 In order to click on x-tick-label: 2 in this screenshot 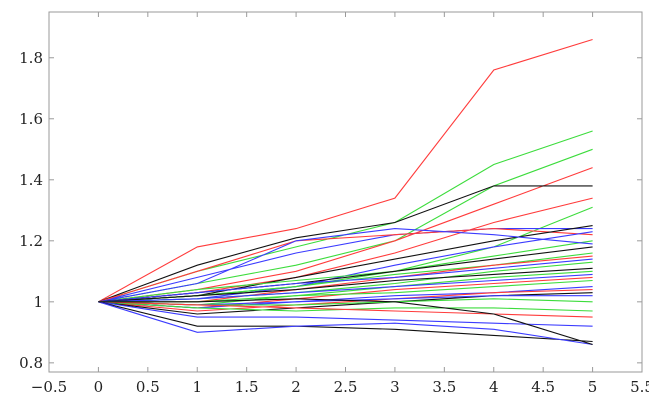, I will do `click(296, 387)`.